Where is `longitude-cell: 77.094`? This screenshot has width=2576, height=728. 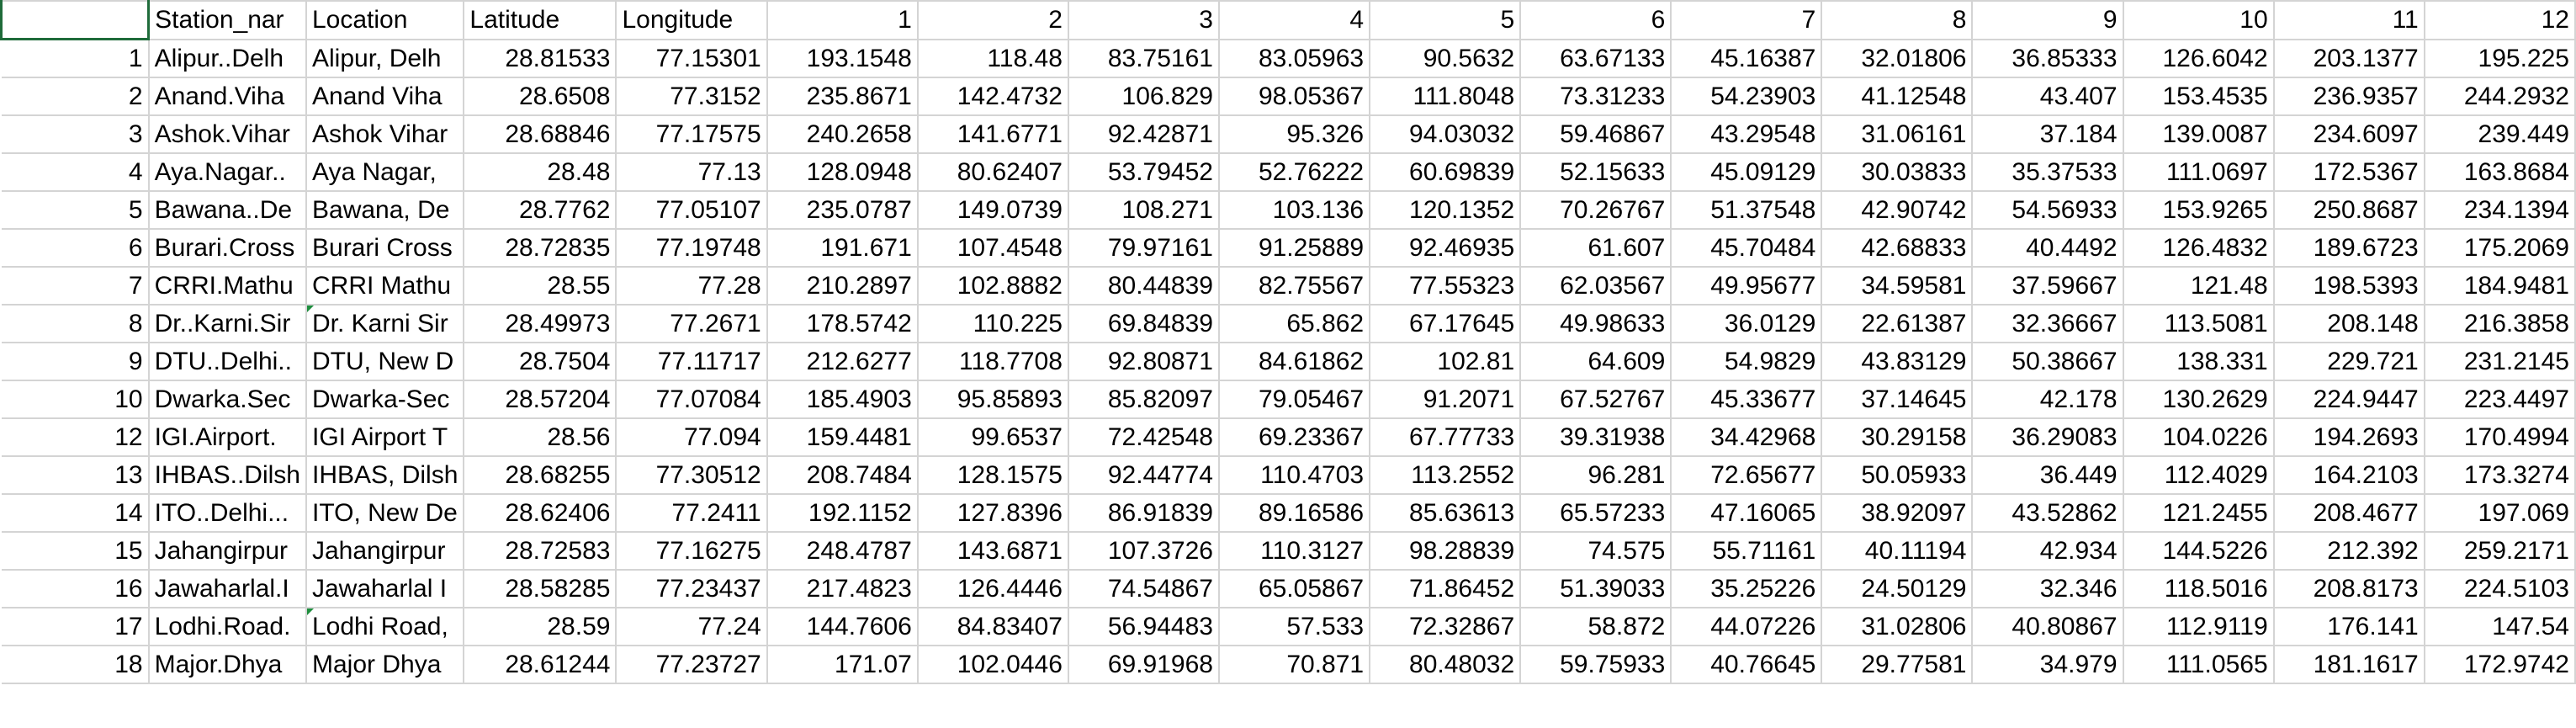 longitude-cell: 77.094 is located at coordinates (692, 437).